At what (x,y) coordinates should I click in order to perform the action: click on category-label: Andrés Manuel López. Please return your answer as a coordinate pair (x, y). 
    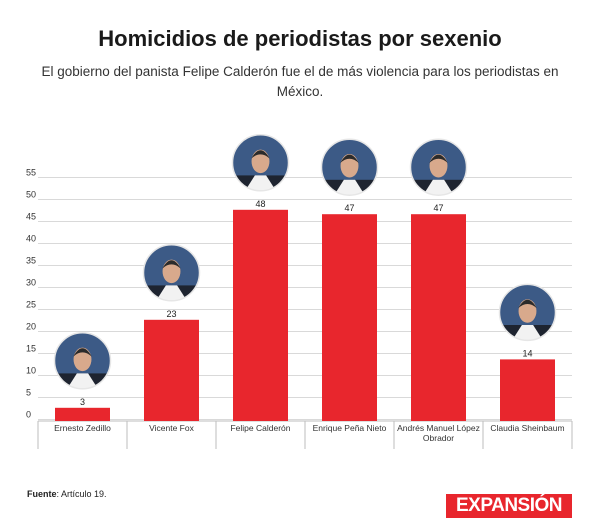
    Looking at the image, I should click on (438, 428).